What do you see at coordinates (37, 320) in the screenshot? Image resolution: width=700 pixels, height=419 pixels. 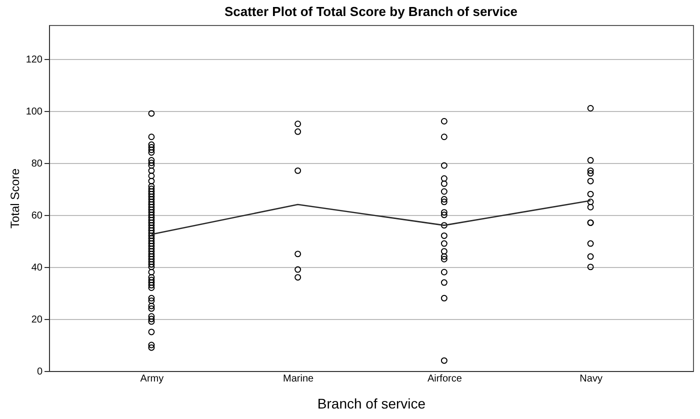 I see `y-tick-label: 20` at bounding box center [37, 320].